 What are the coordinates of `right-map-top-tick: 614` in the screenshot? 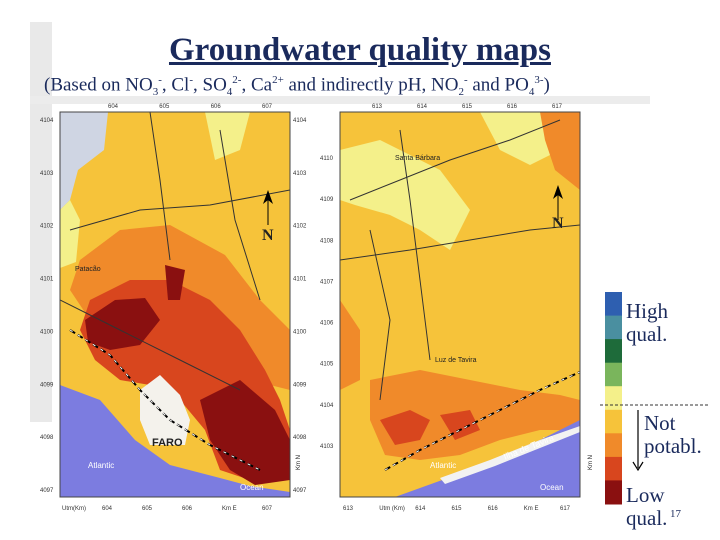 It's located at (422, 107).